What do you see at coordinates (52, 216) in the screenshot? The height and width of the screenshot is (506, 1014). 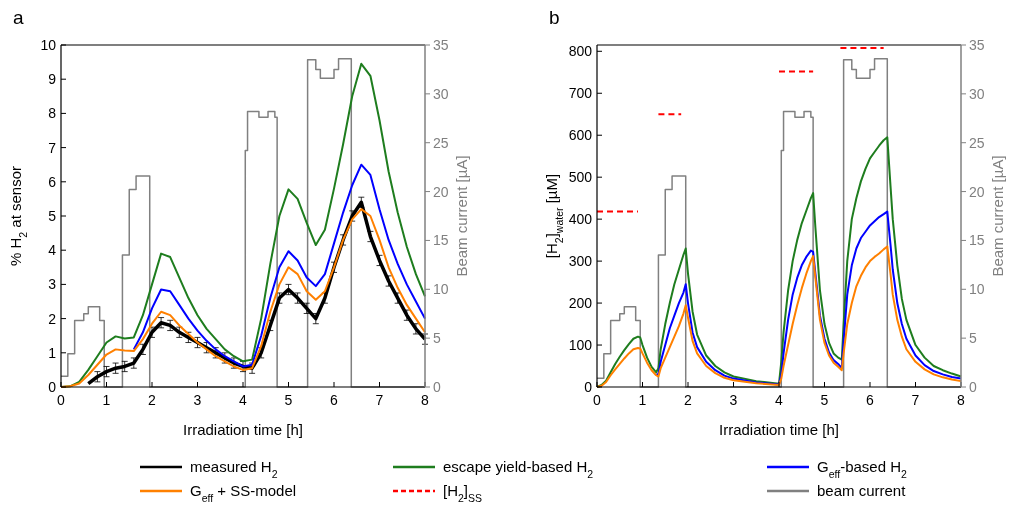 I see `y-tick-label: 5` at bounding box center [52, 216].